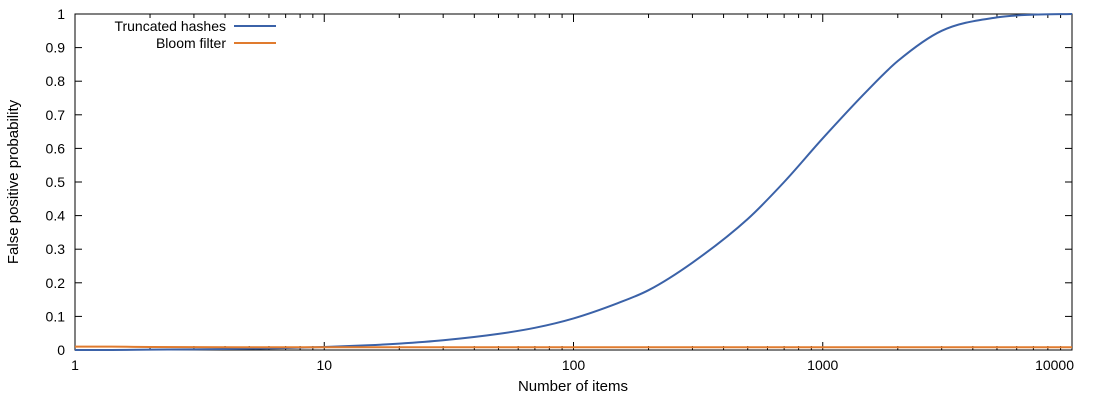 The width and height of the screenshot is (1100, 400). I want to click on y-axis-title: False positive probability, so click(13, 181).